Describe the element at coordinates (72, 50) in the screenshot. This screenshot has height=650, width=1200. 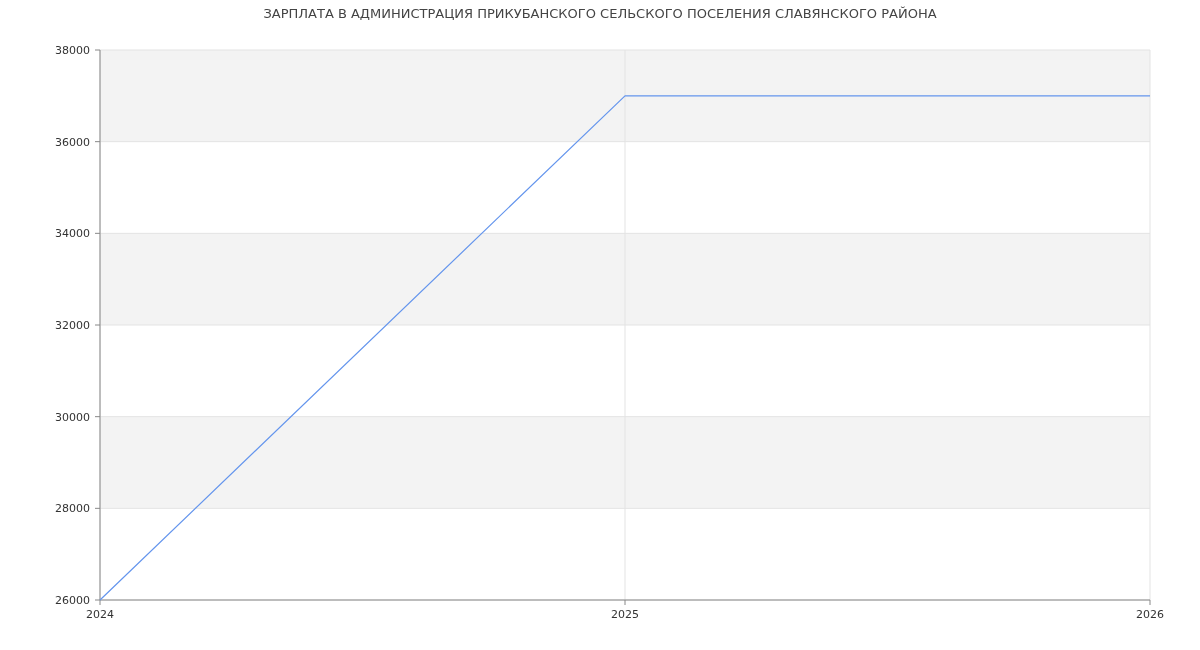
I see `y-tick-label: 38000` at that location.